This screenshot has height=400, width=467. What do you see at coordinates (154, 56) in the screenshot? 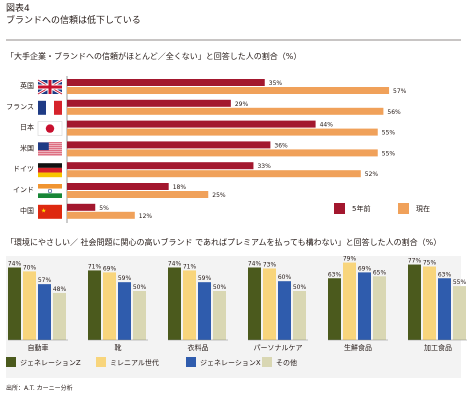
I see `chart1-title: 「大手企業・ブランドへの信頼がほとんど／全くない」と回答した人の割合（%）` at bounding box center [154, 56].